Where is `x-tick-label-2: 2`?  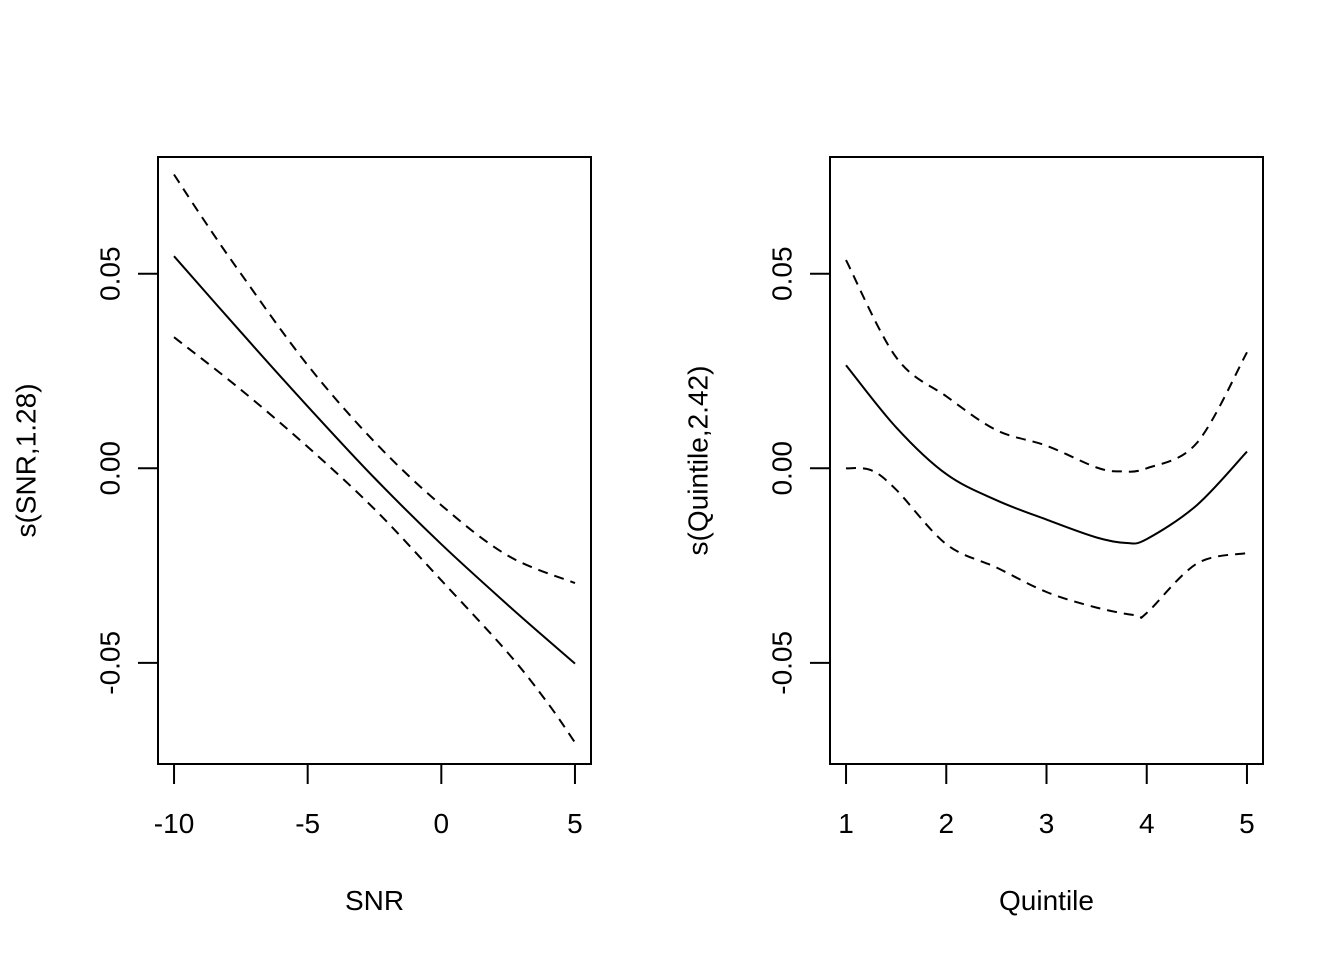
x-tick-label-2: 2 is located at coordinates (946, 823).